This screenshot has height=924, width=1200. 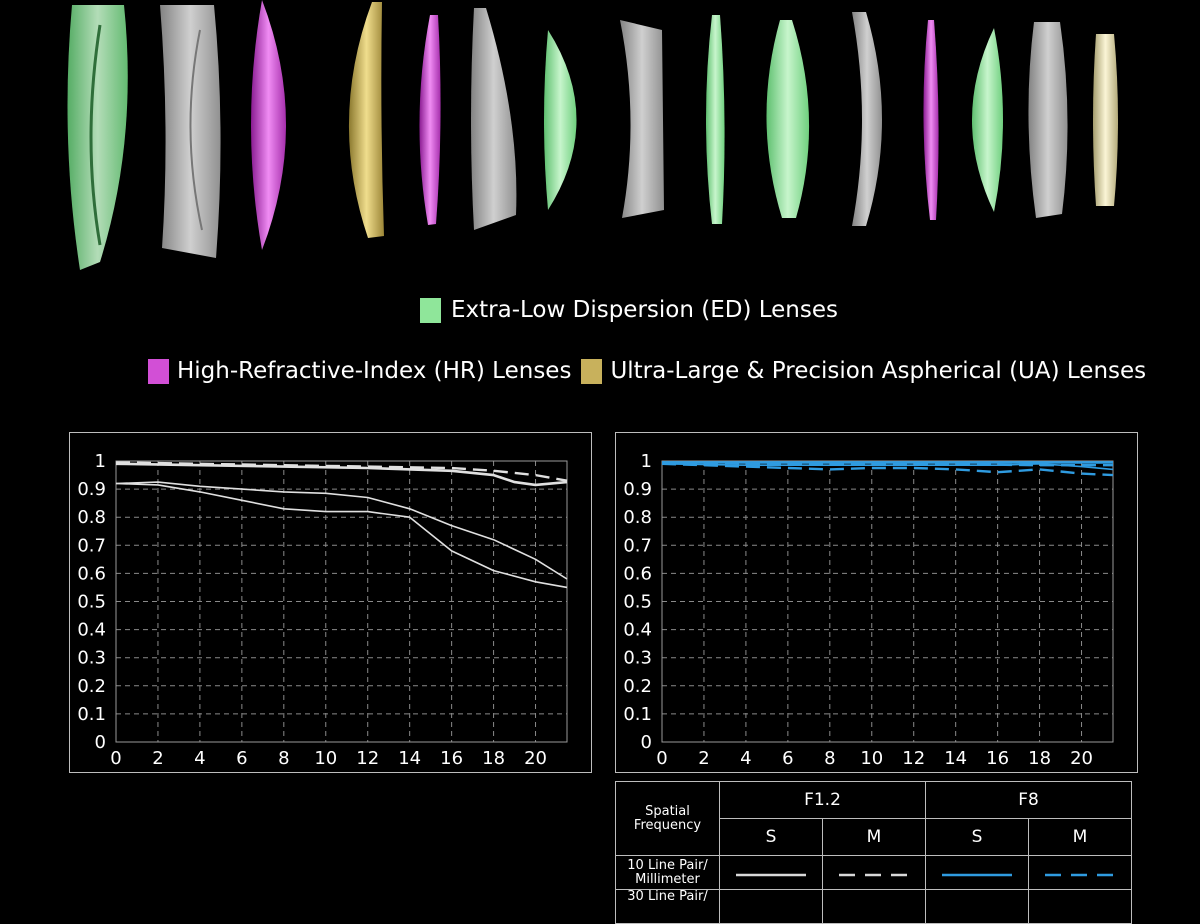 I want to click on row-30lp-f12-s, so click(x=771, y=906).